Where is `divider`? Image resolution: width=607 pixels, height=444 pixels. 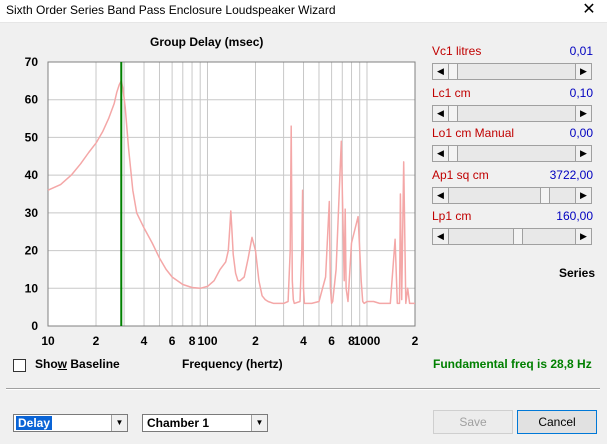 divider is located at coordinates (303, 389).